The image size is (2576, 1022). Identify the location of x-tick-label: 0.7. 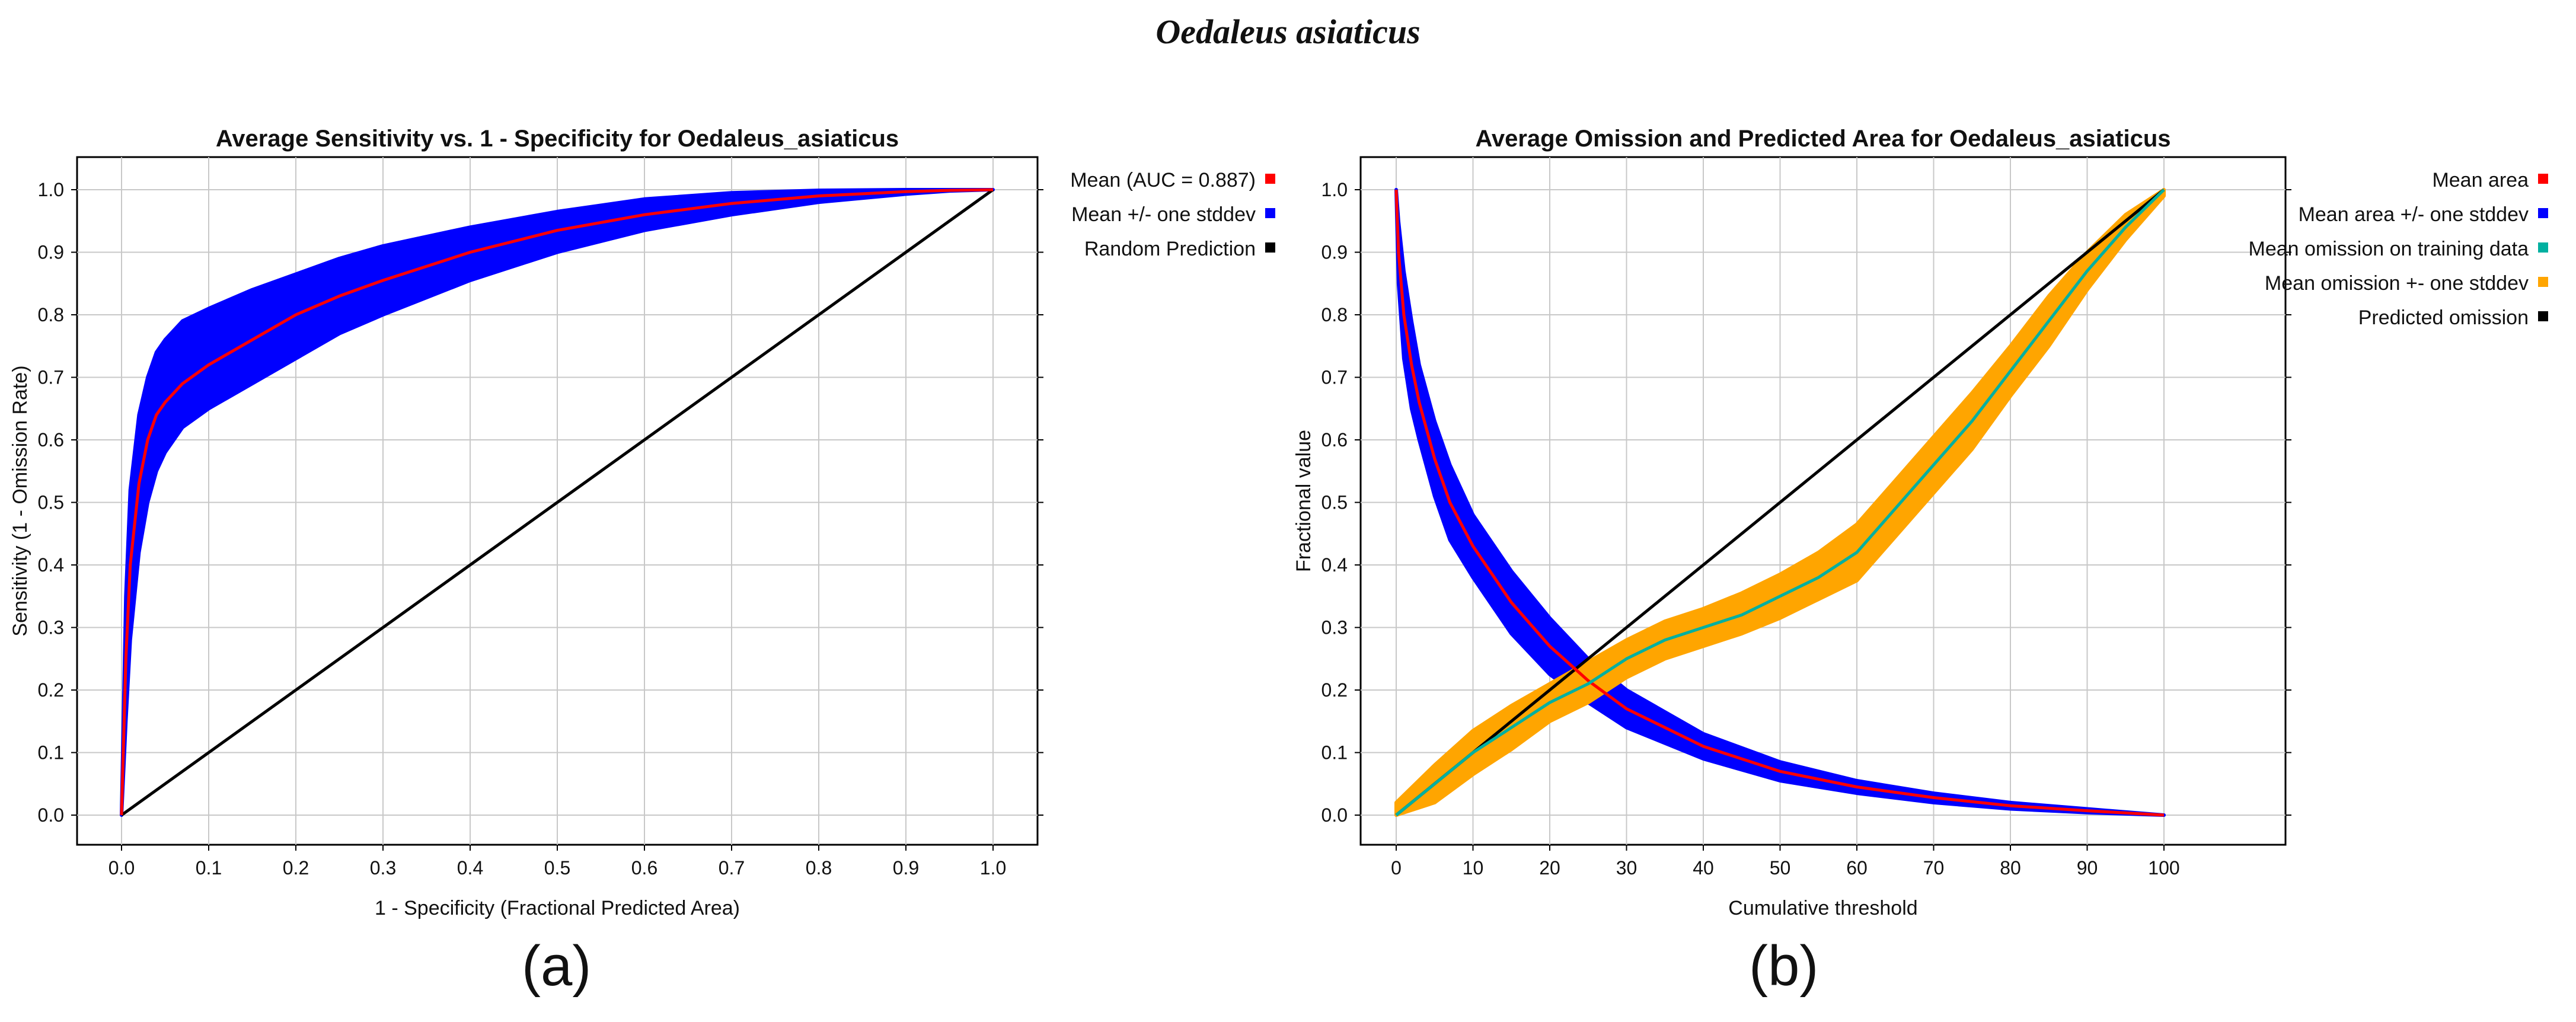
(732, 868).